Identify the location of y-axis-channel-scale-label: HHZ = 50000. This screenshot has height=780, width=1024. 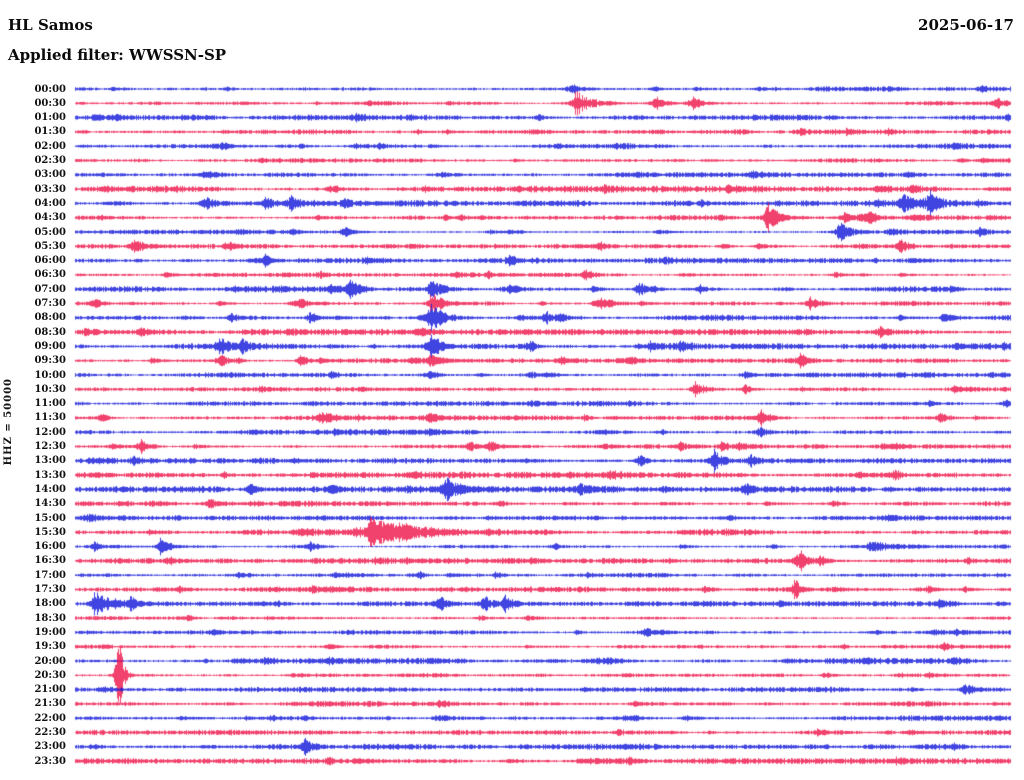
(8, 422).